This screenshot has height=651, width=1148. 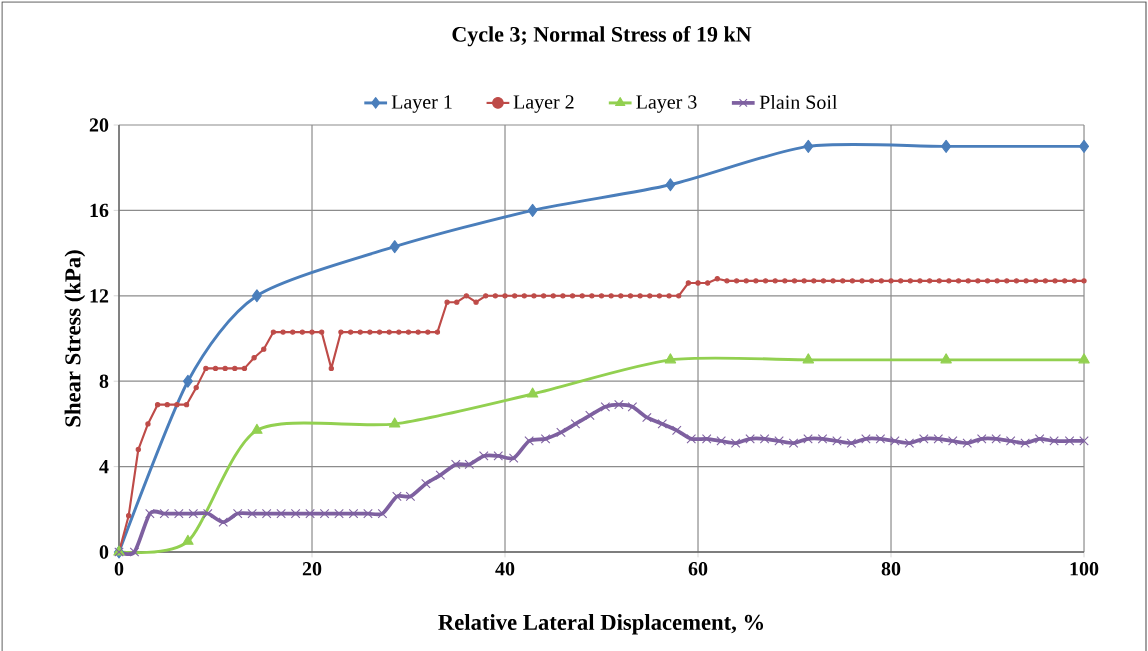 I want to click on x-tick-label: 80, so click(x=891, y=569).